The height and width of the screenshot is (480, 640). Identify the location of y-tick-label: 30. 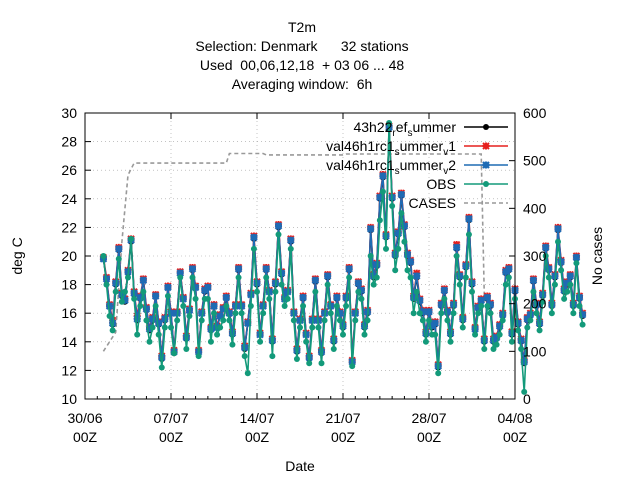
(69, 113).